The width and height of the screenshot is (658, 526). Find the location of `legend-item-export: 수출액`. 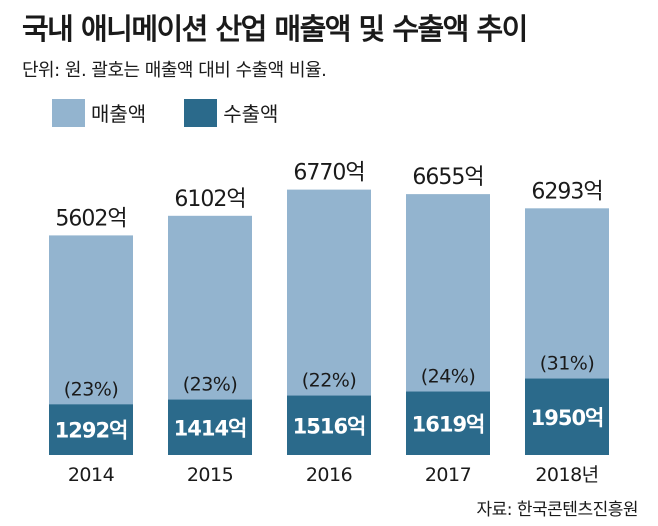

legend-item-export: 수출액 is located at coordinates (231, 112).